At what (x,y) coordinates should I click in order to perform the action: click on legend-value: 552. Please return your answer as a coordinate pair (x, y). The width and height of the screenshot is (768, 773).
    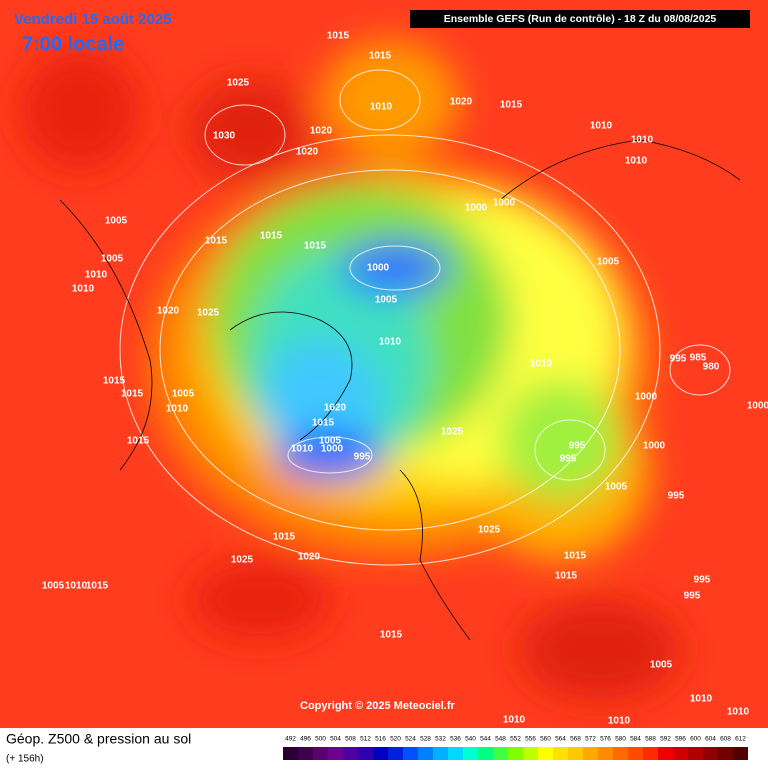
    Looking at the image, I should click on (515, 739).